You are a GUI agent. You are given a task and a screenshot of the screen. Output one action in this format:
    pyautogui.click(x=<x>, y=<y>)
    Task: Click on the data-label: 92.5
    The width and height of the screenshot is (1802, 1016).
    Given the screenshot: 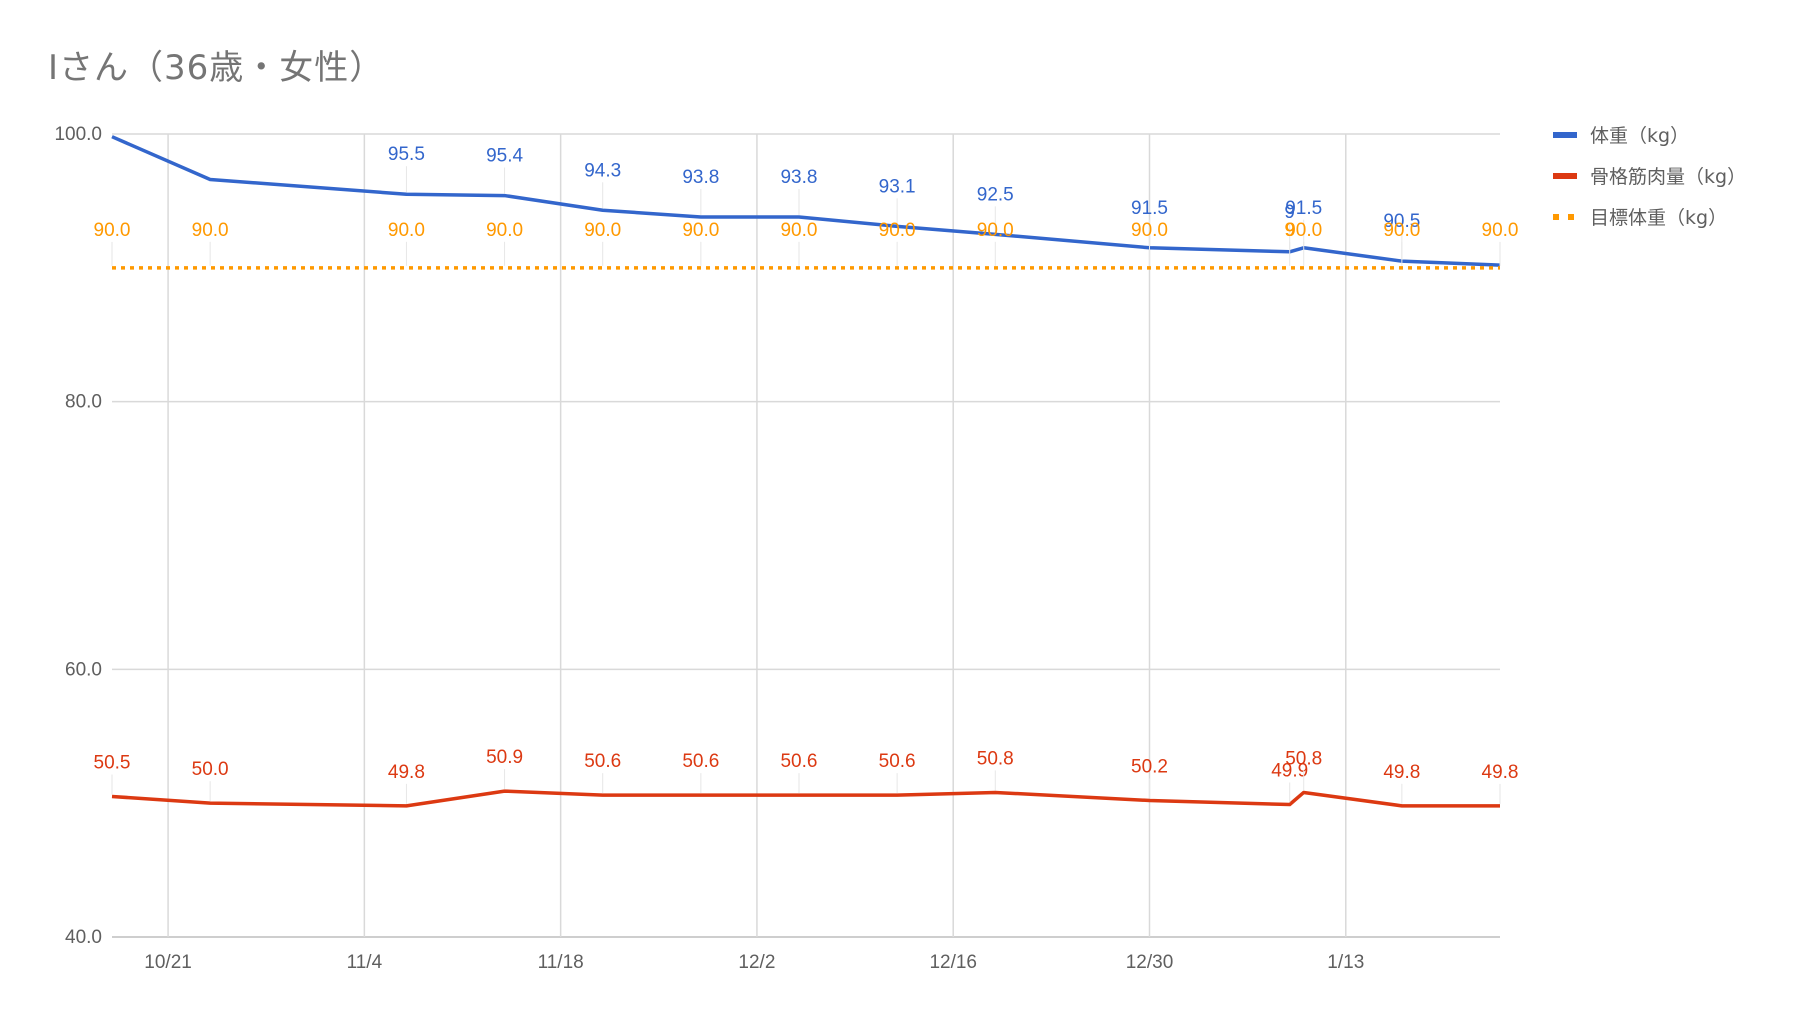 What is the action you would take?
    pyautogui.click(x=995, y=194)
    